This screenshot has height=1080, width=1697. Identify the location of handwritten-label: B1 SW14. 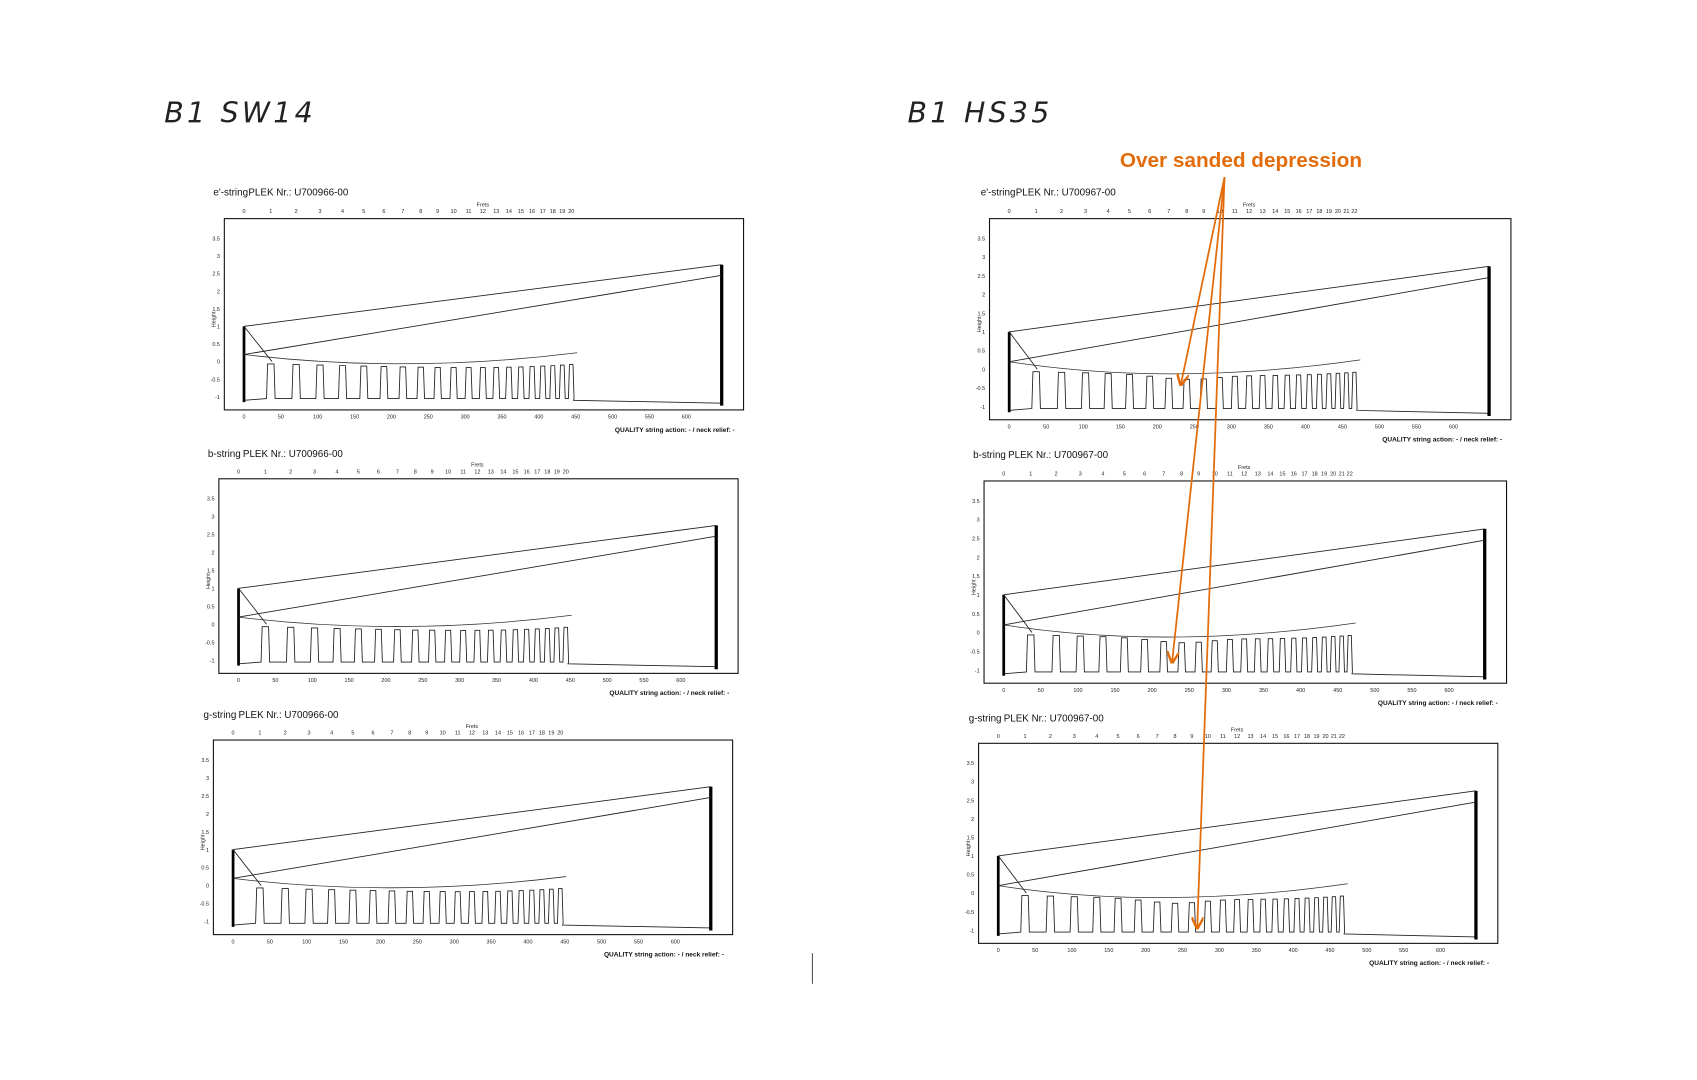
(240, 112).